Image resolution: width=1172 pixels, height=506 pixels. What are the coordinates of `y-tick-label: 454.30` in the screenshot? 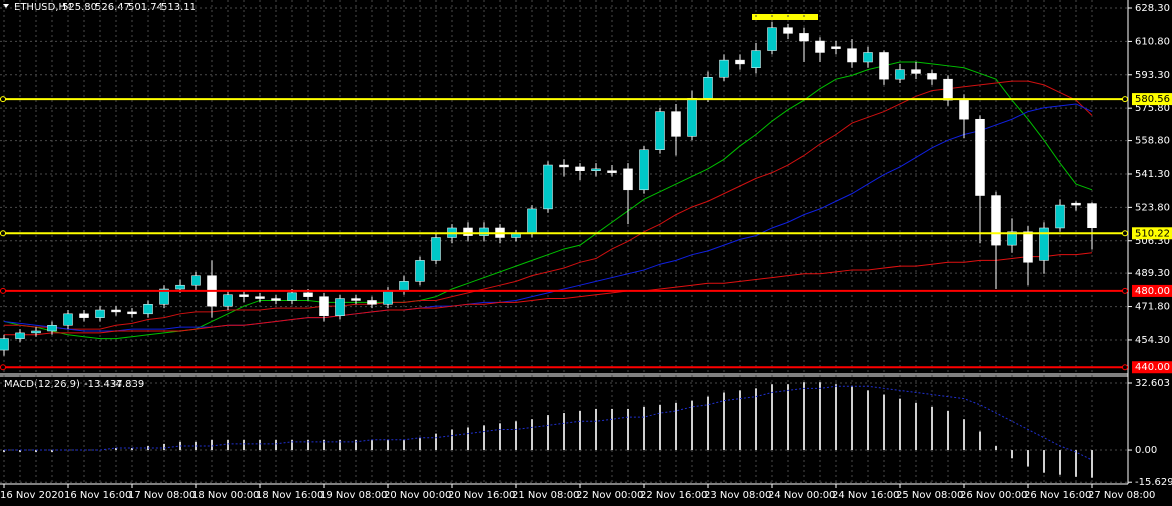 It's located at (1152, 340).